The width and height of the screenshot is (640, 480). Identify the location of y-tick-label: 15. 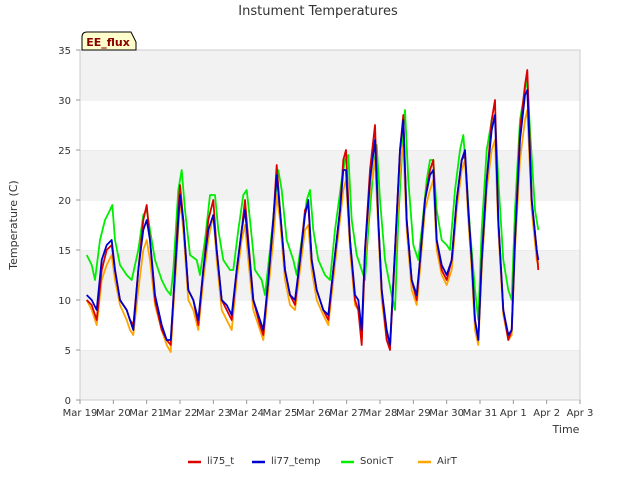
(64, 251).